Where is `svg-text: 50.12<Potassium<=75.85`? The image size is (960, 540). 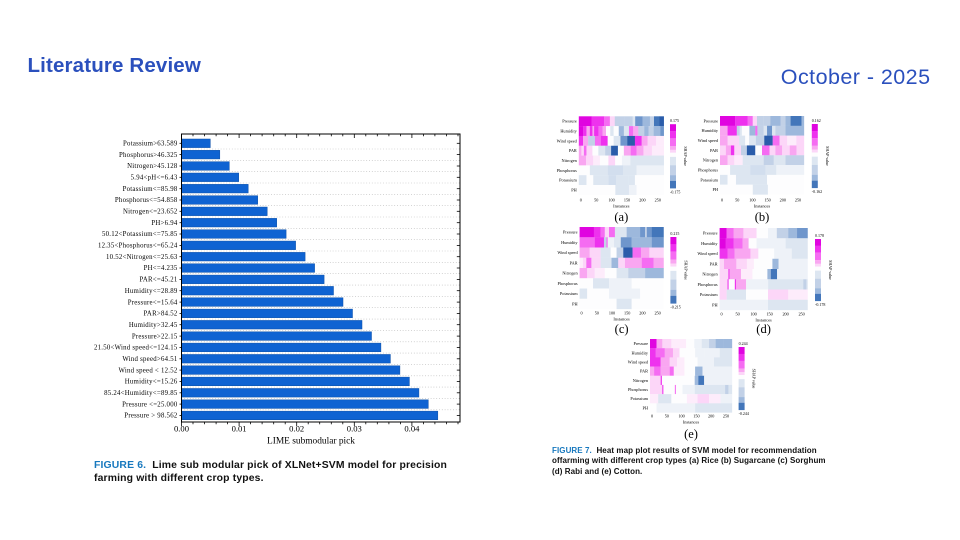
svg-text: 50.12<Potassium<=75.85 is located at coordinates (140, 234).